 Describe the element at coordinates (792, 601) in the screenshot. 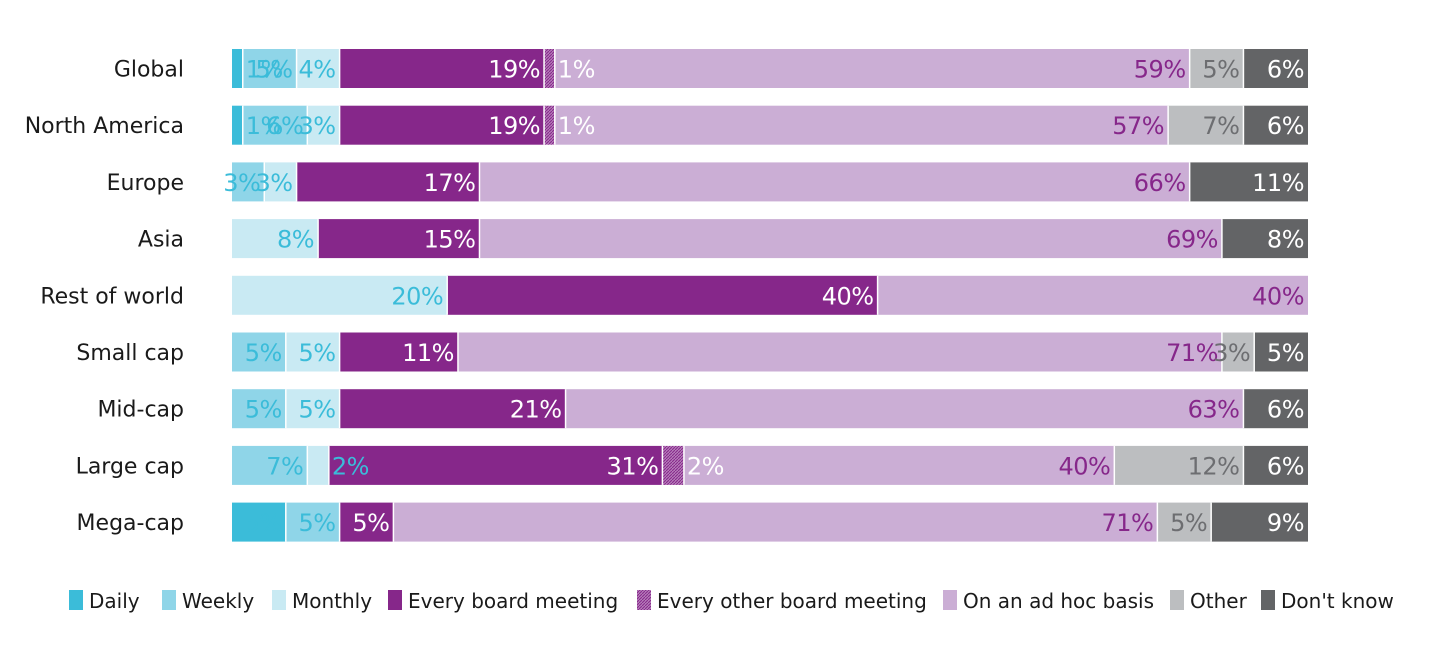

I see `legend-label: Every other board meeting` at that location.